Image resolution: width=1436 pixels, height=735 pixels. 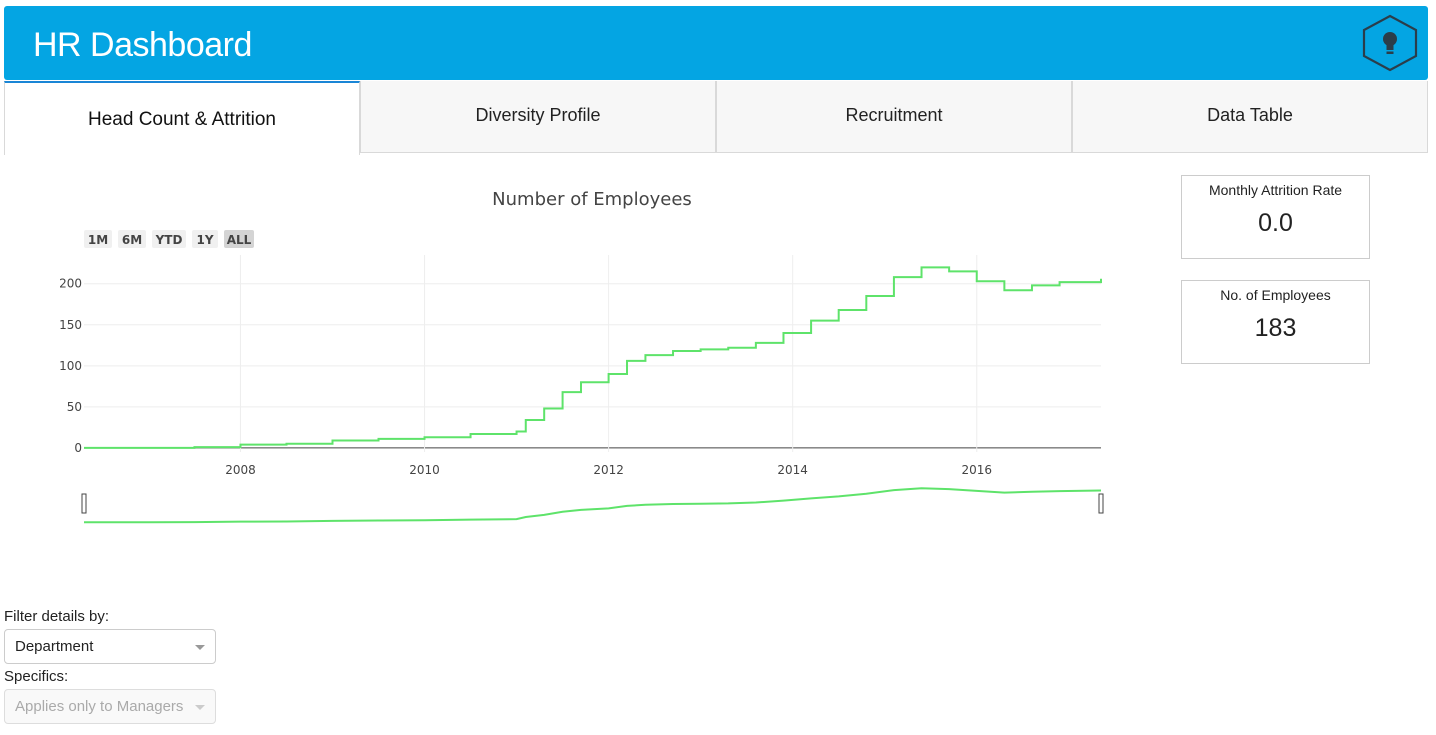 What do you see at coordinates (110, 646) in the screenshot?
I see `filter-dropdown: Department` at bounding box center [110, 646].